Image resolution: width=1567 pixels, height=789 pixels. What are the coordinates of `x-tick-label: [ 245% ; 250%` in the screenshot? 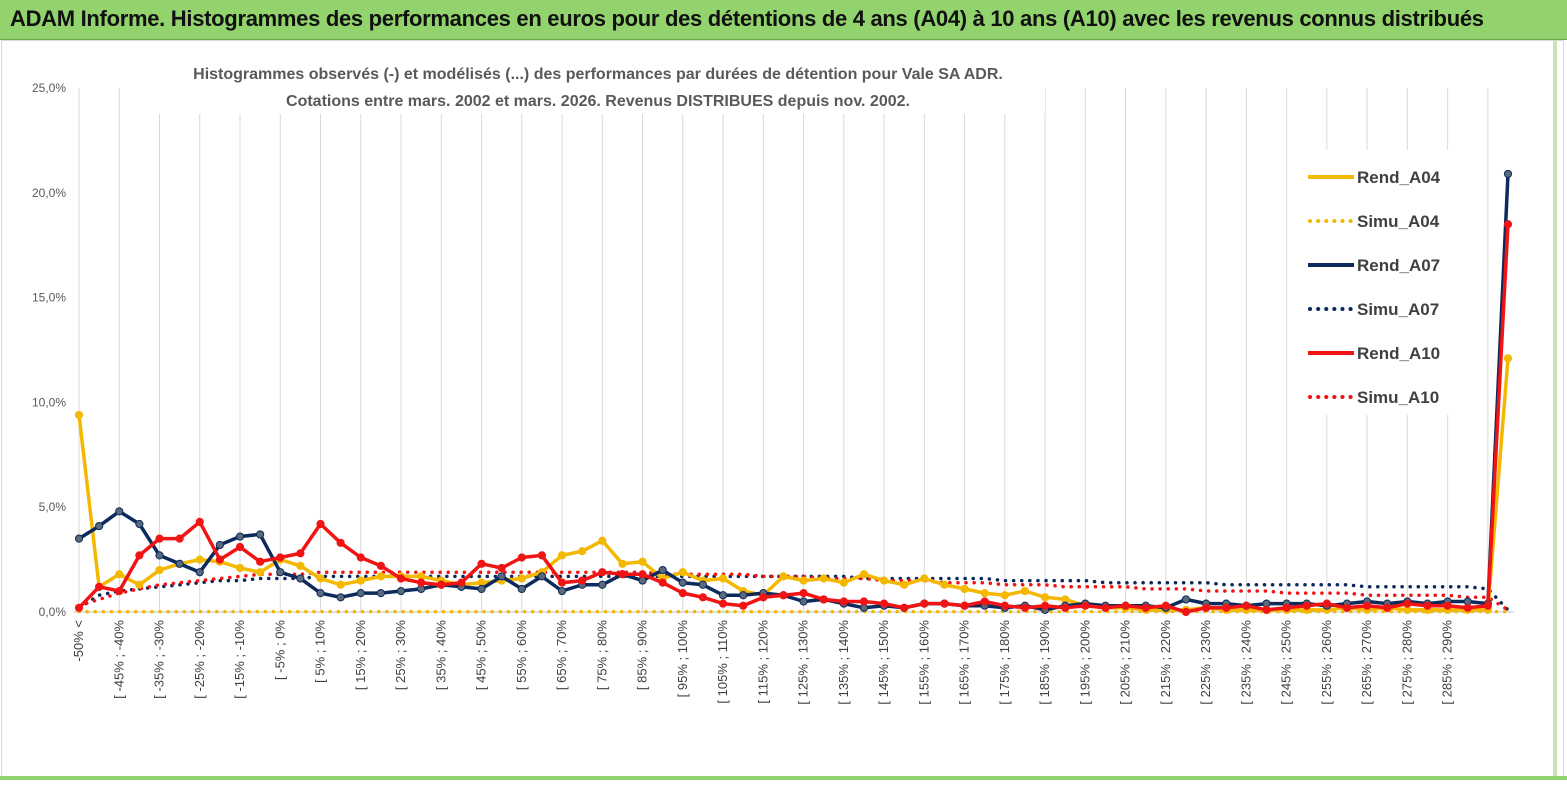 It's located at (1286, 662).